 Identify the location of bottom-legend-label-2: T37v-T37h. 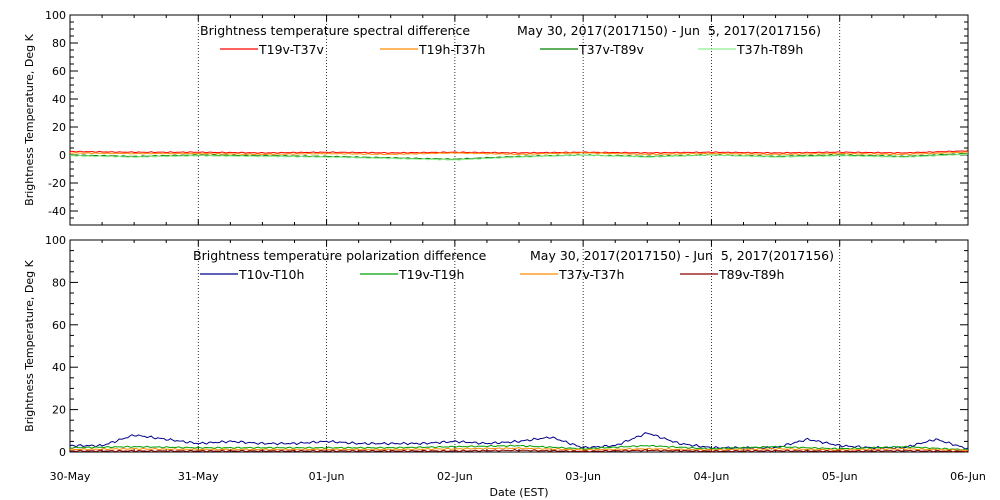
(591, 274).